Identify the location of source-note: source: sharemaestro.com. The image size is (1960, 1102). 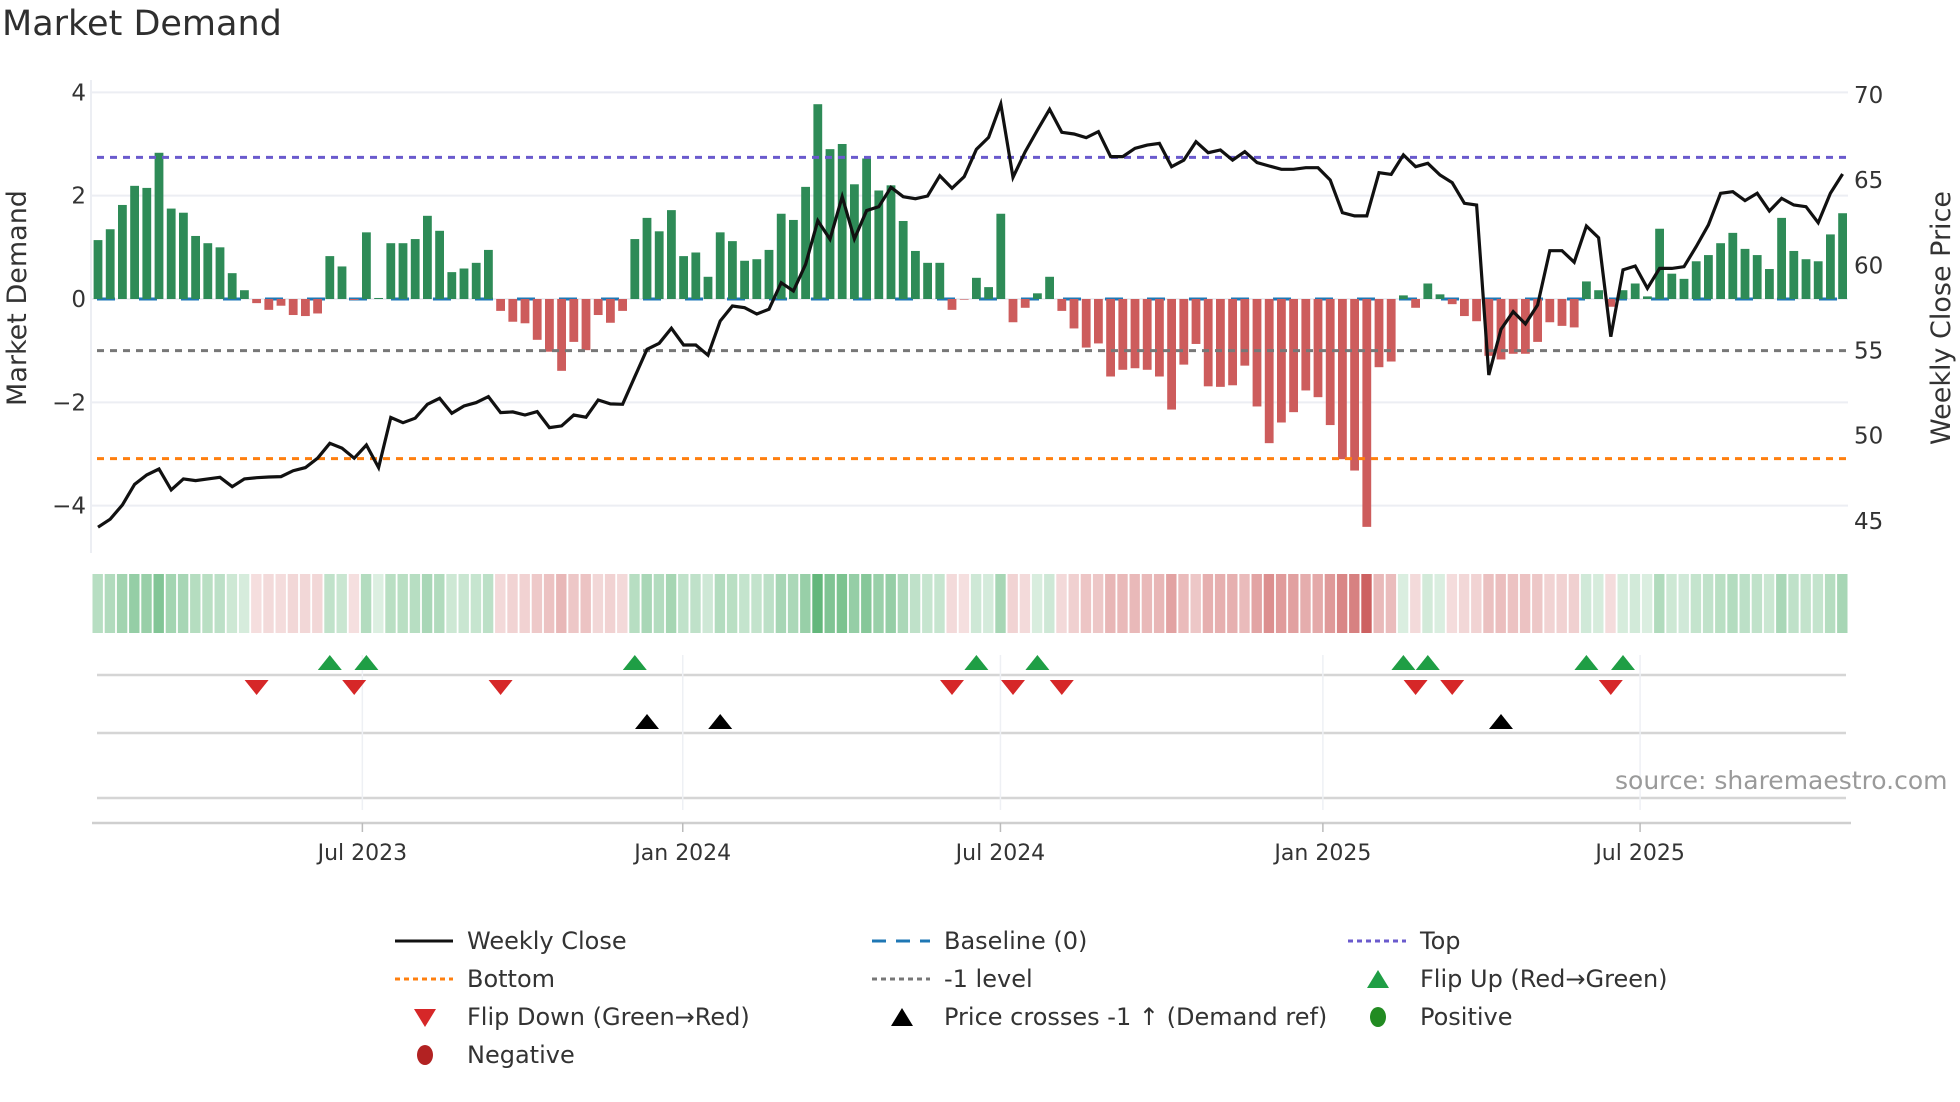
(1781, 780).